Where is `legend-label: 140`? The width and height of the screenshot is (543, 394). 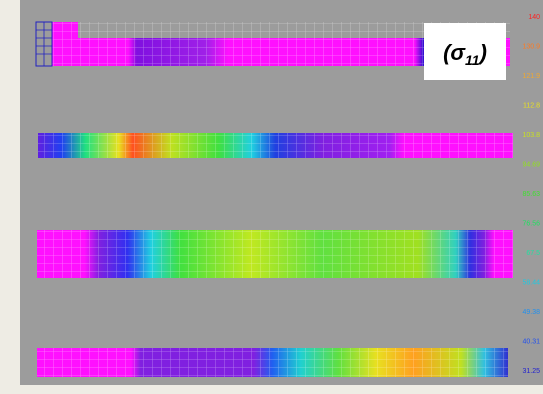 legend-label: 140 is located at coordinates (534, 17).